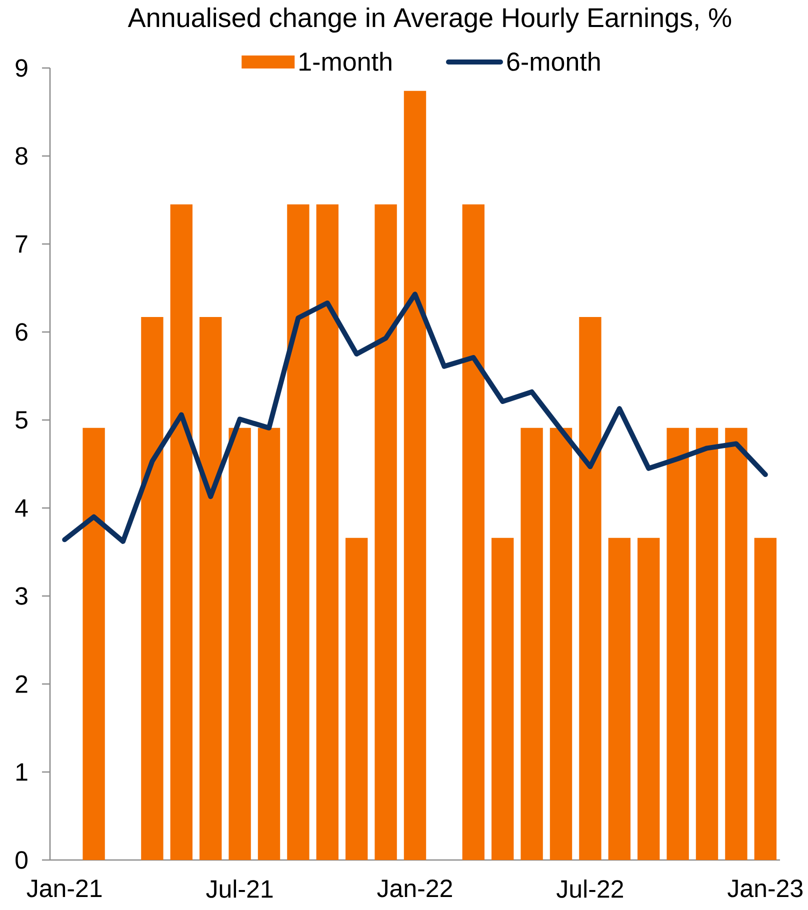 This screenshot has width=808, height=910. What do you see at coordinates (765, 889) in the screenshot?
I see `x-tick-label: Jan-23` at bounding box center [765, 889].